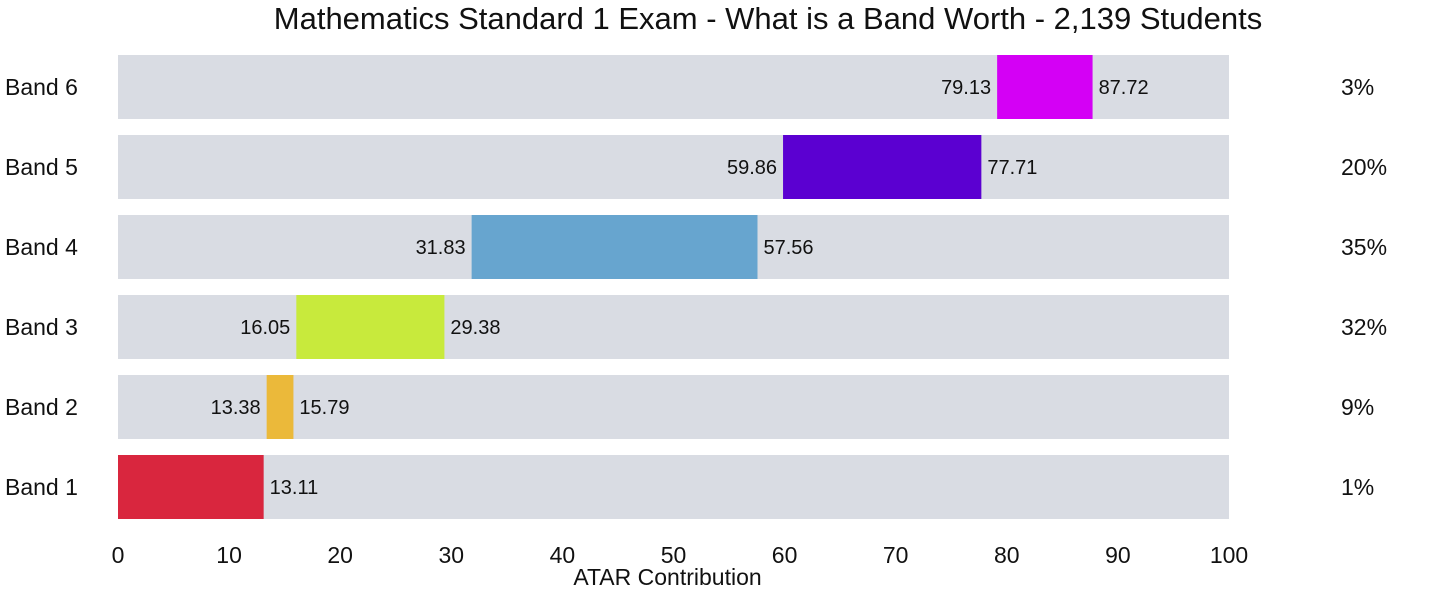 This screenshot has height=601, width=1456. Describe the element at coordinates (340, 555) in the screenshot. I see `x-tick-label-20: 20` at that location.